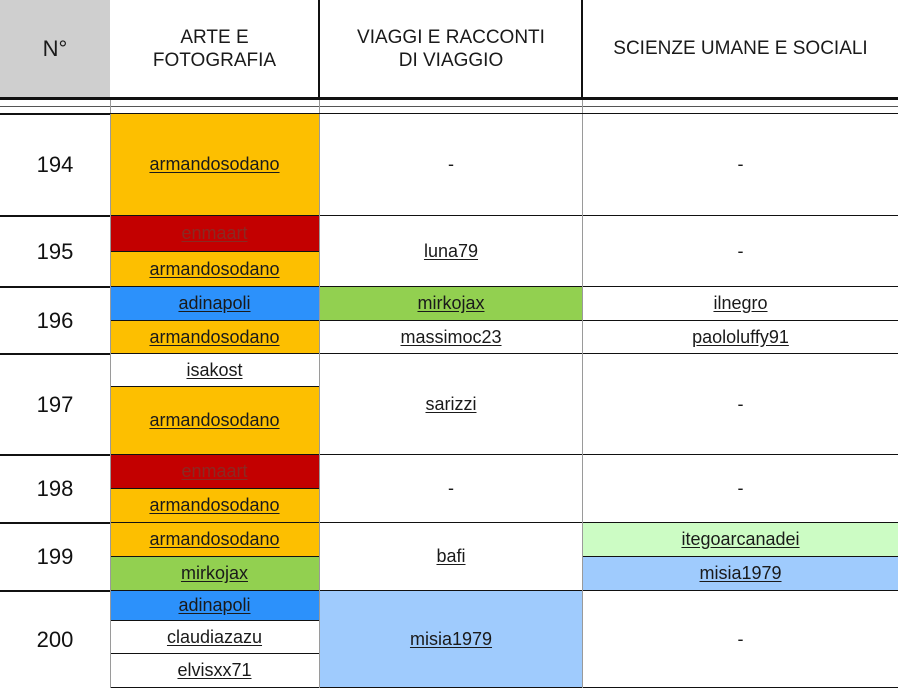 The width and height of the screenshot is (898, 688). I want to click on cell-text: claudiazazu, so click(214, 636).